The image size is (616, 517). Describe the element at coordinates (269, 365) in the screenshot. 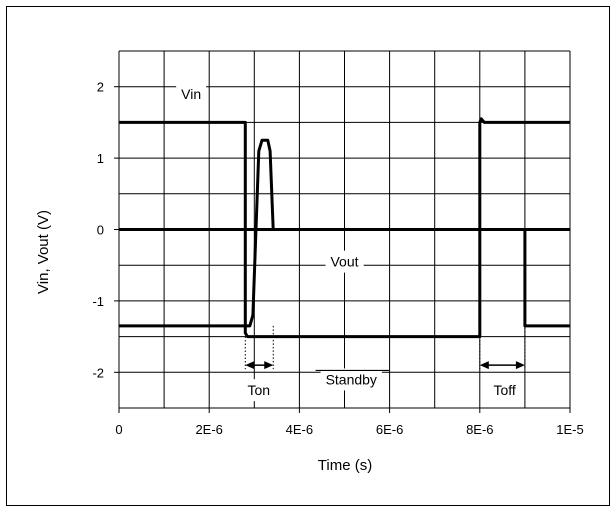

I see `ton-arrow-head-right` at that location.